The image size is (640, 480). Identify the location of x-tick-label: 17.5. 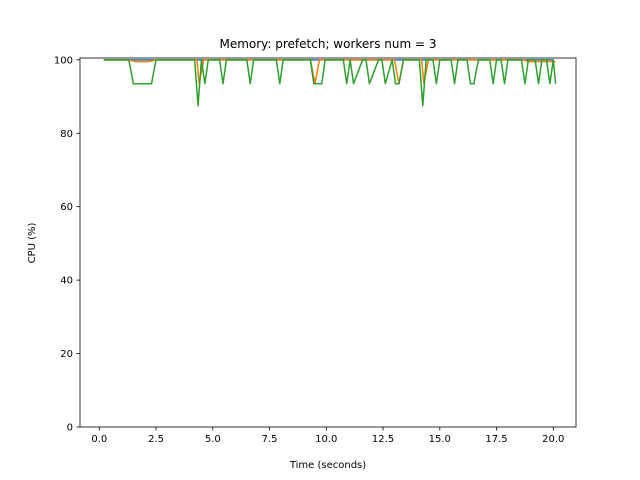
(496, 439).